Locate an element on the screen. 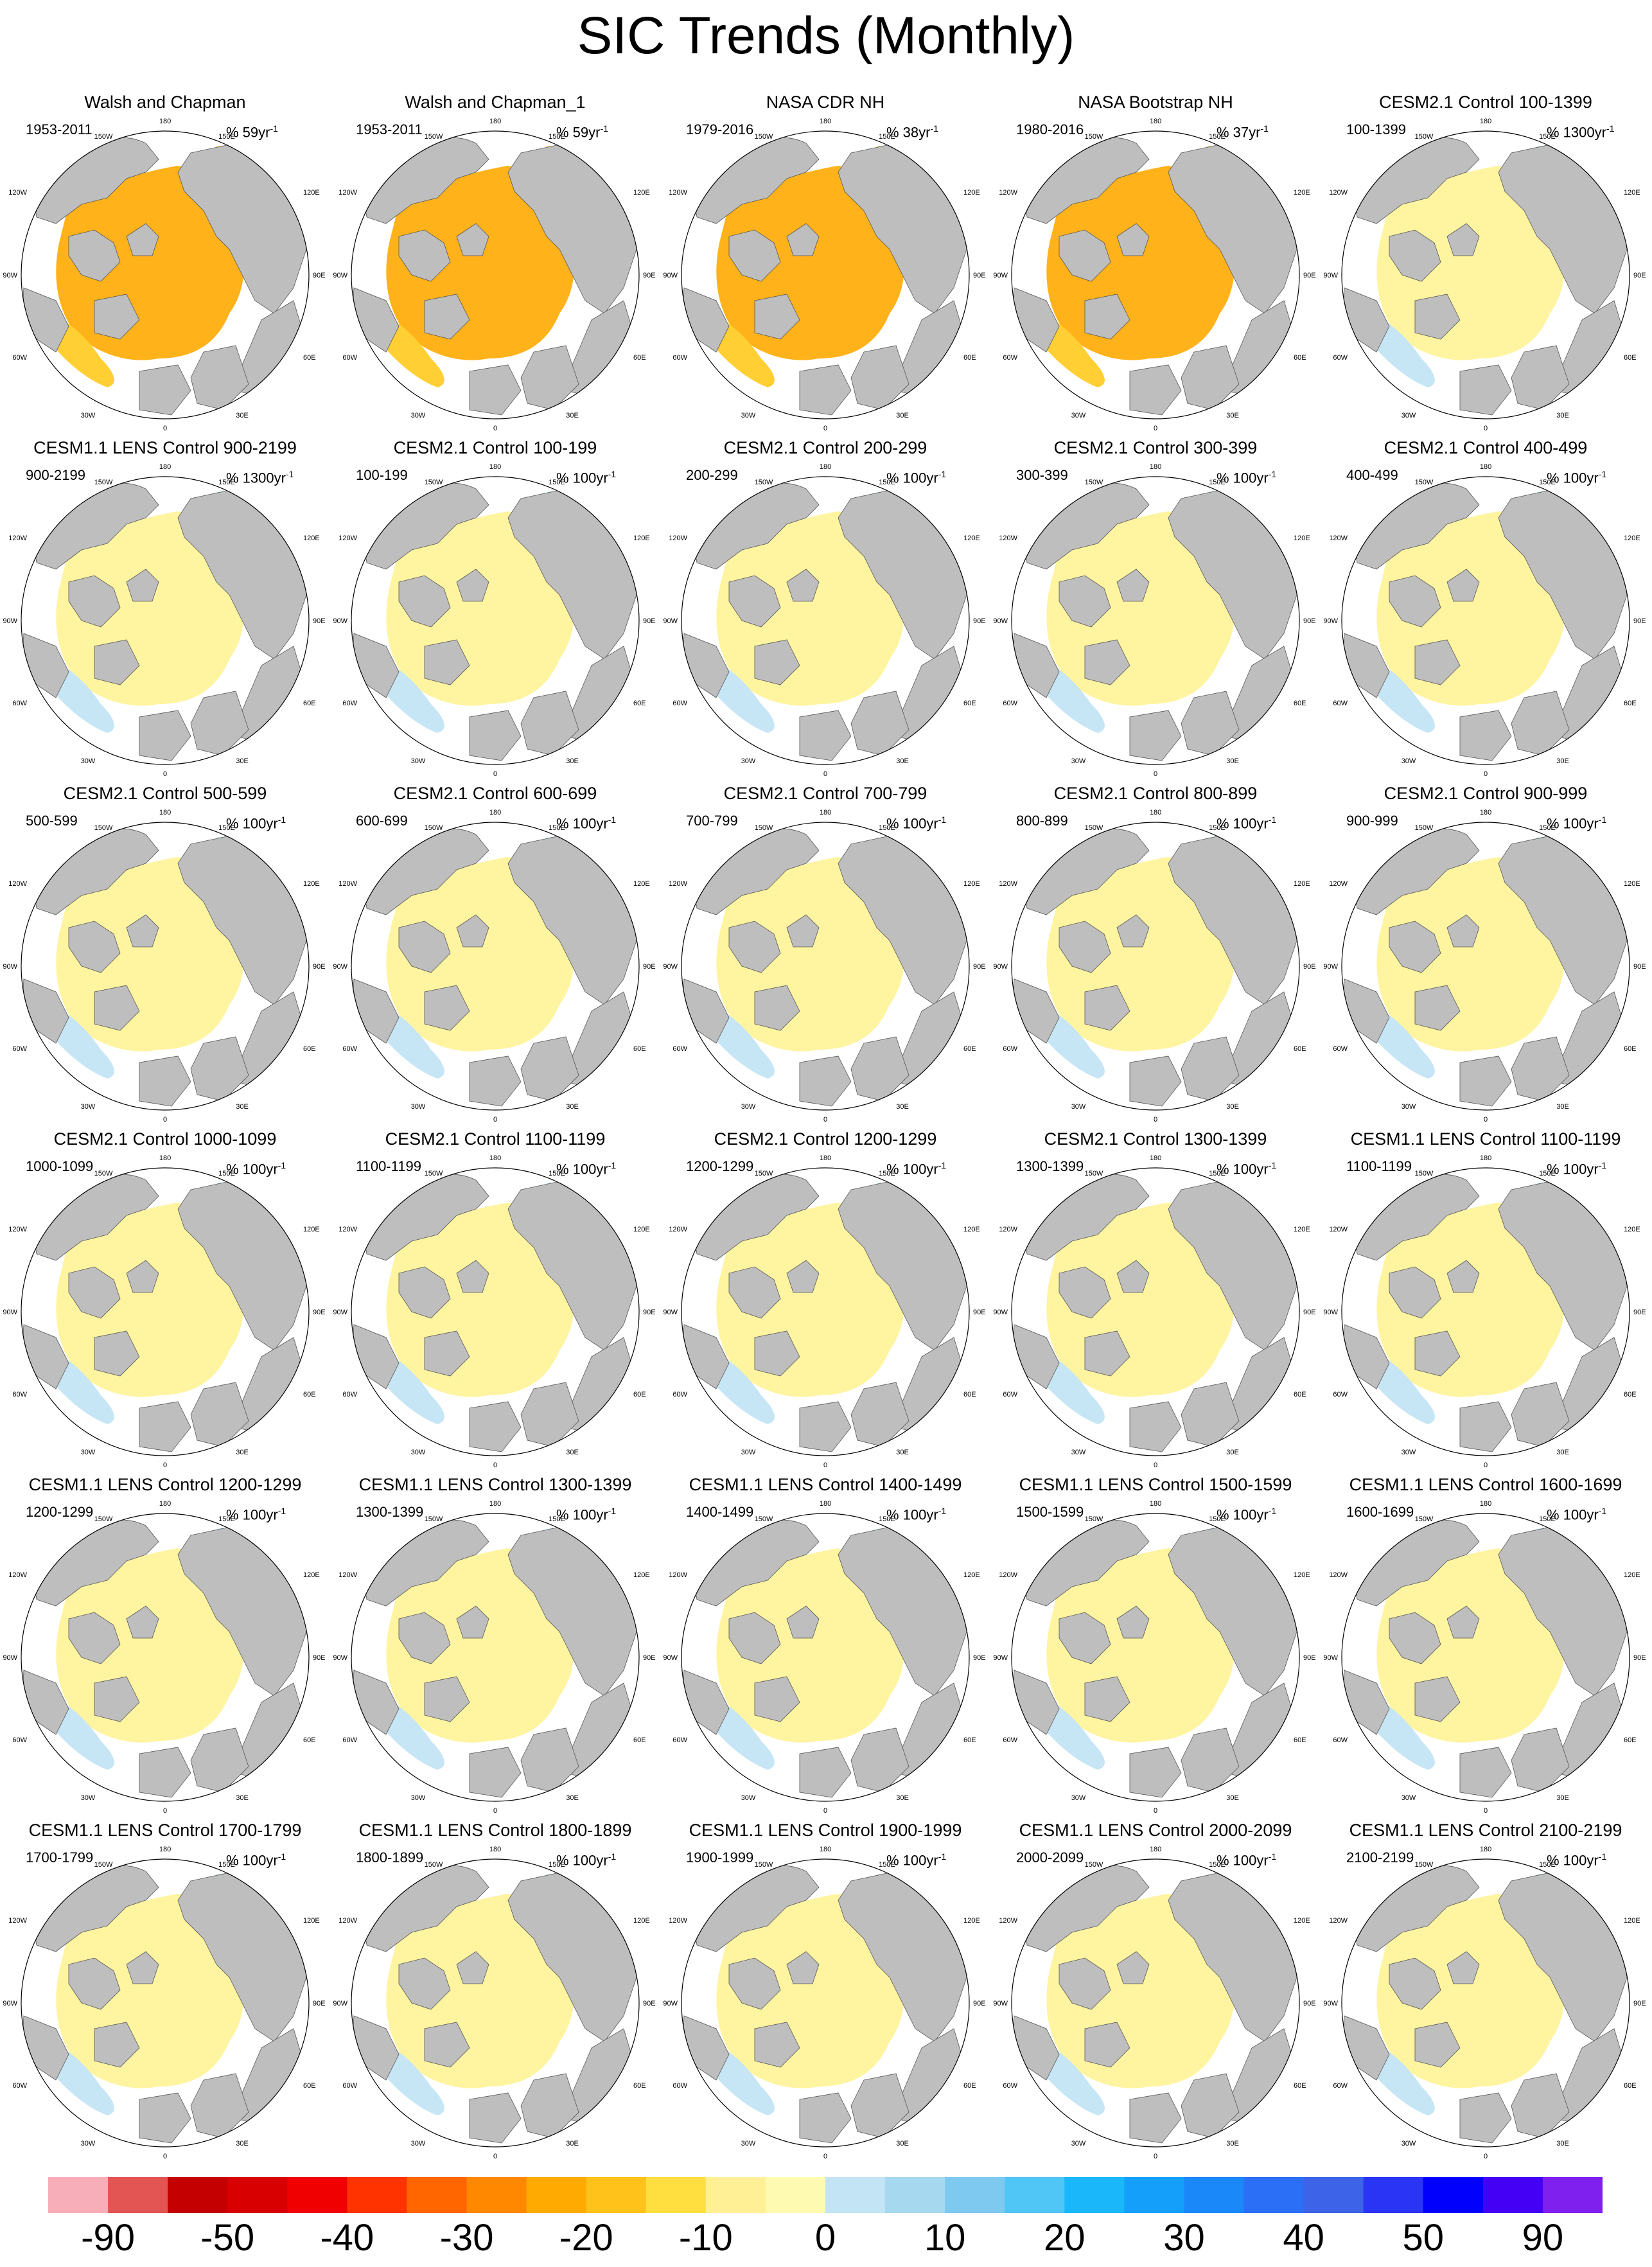  panel-title: CESM2.1 Control 500-599 is located at coordinates (165, 793).